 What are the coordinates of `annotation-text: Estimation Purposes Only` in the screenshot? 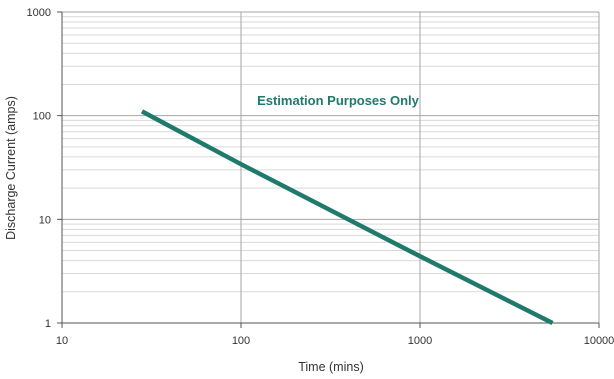 It's located at (338, 100).